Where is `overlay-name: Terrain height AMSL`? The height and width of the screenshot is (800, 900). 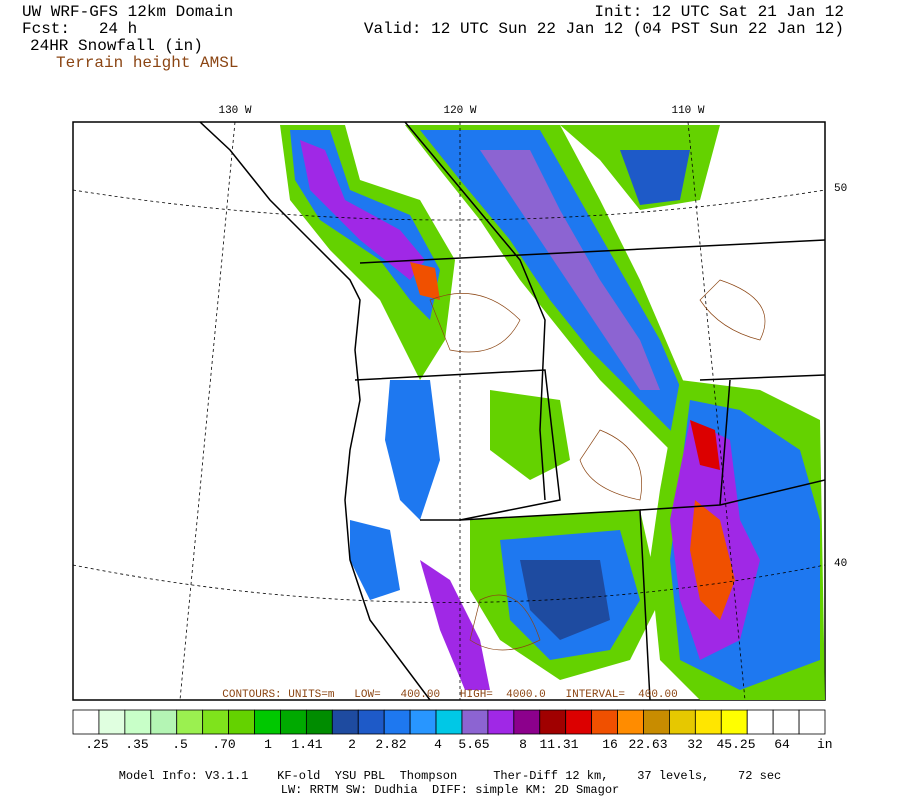
overlay-name: Terrain height AMSL is located at coordinates (147, 63).